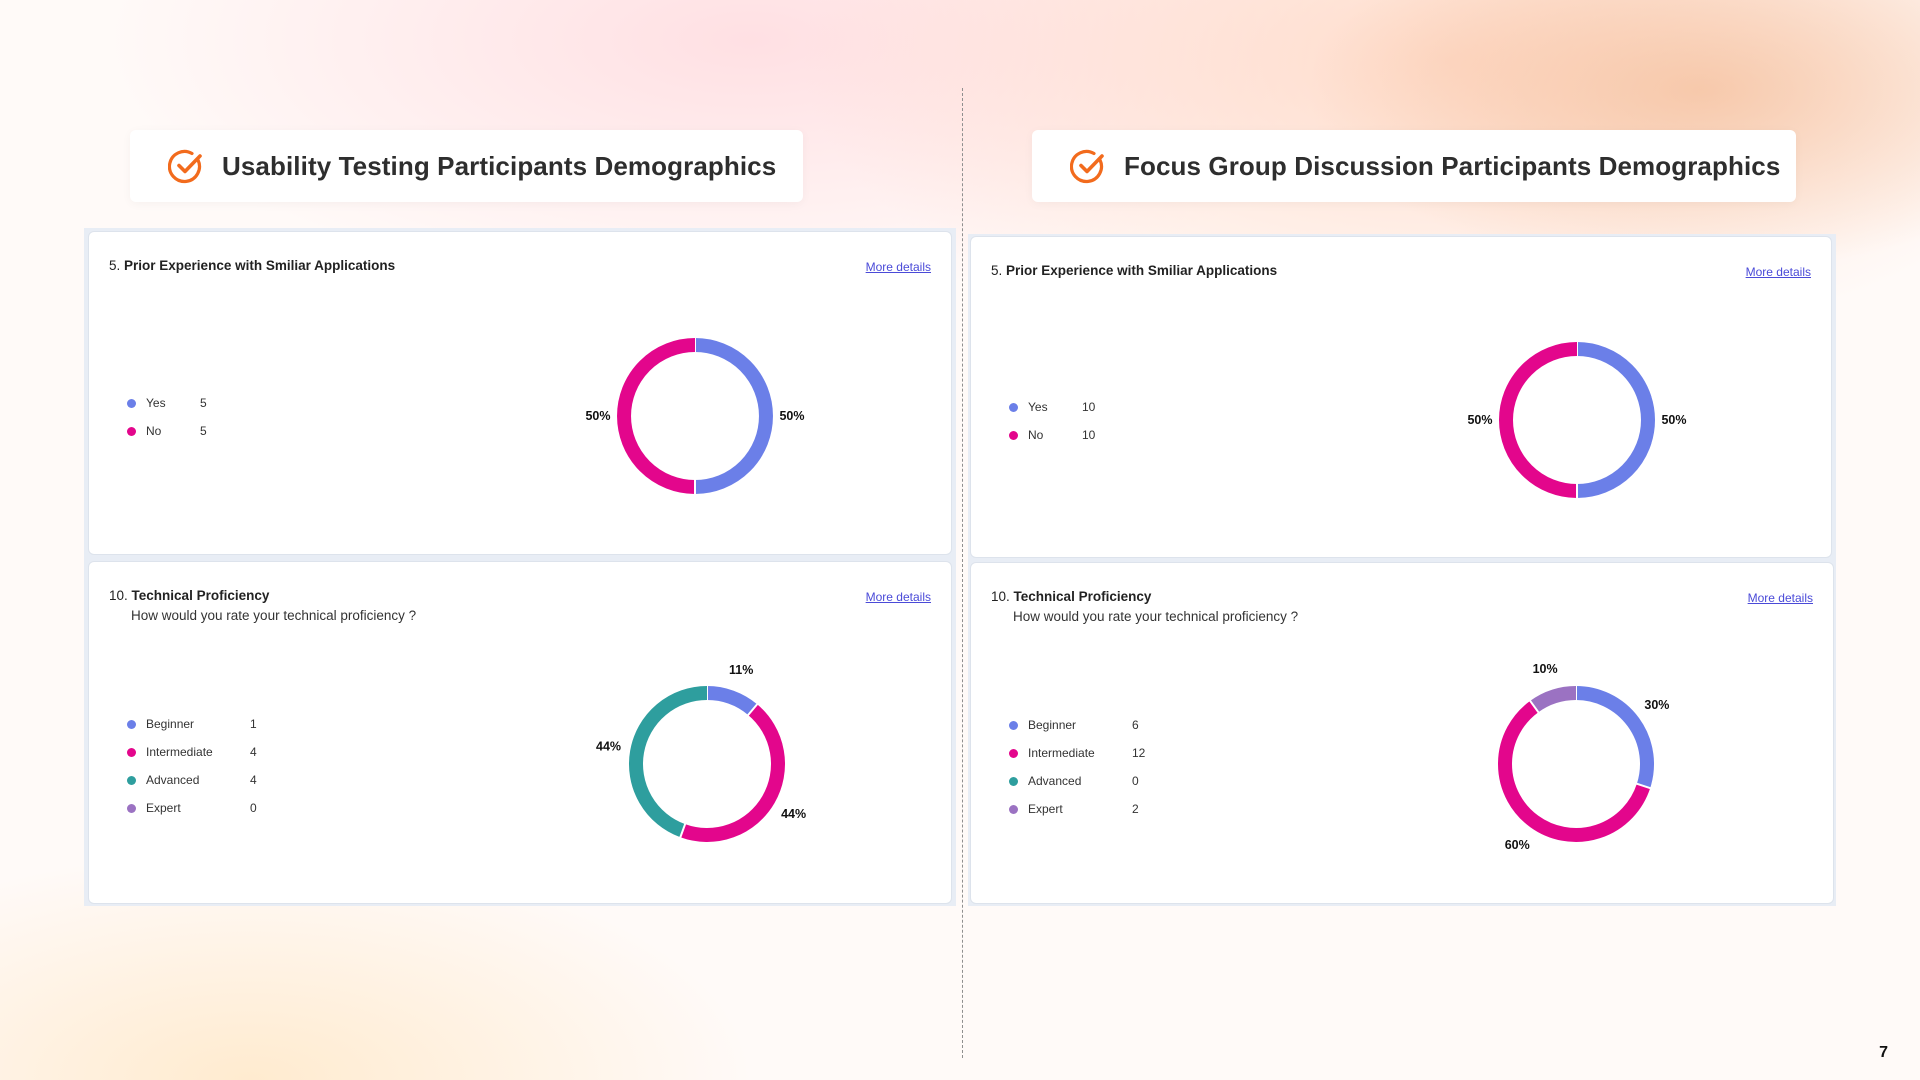 This screenshot has height=1080, width=1920. I want to click on legend-item: Advanced 0, so click(1077, 781).